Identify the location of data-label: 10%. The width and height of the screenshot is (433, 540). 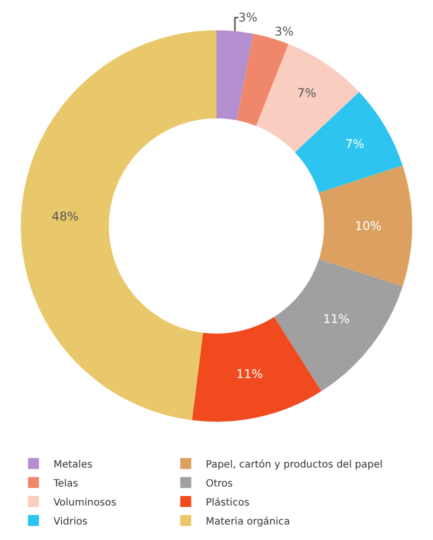
(368, 226).